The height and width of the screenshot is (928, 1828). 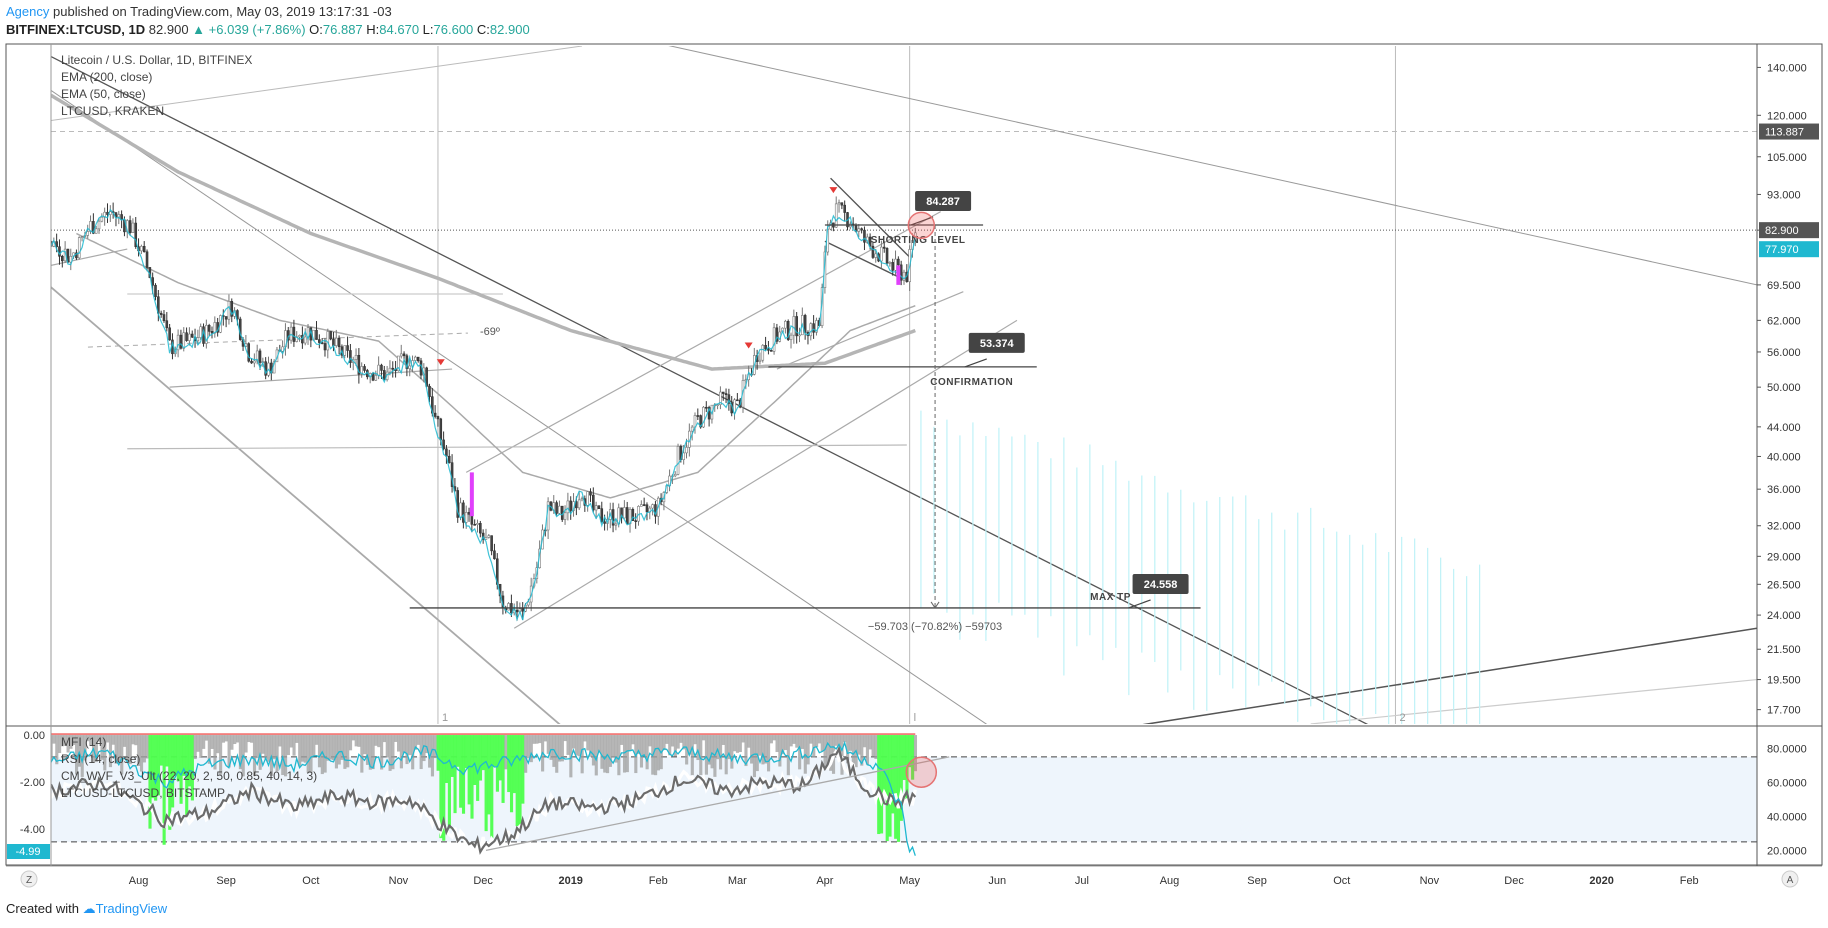 What do you see at coordinates (29, 879) in the screenshot?
I see `zoom-button` at bounding box center [29, 879].